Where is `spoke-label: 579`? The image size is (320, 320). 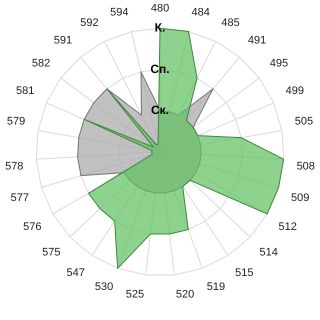
spoke-label: 579 is located at coordinates (16, 122).